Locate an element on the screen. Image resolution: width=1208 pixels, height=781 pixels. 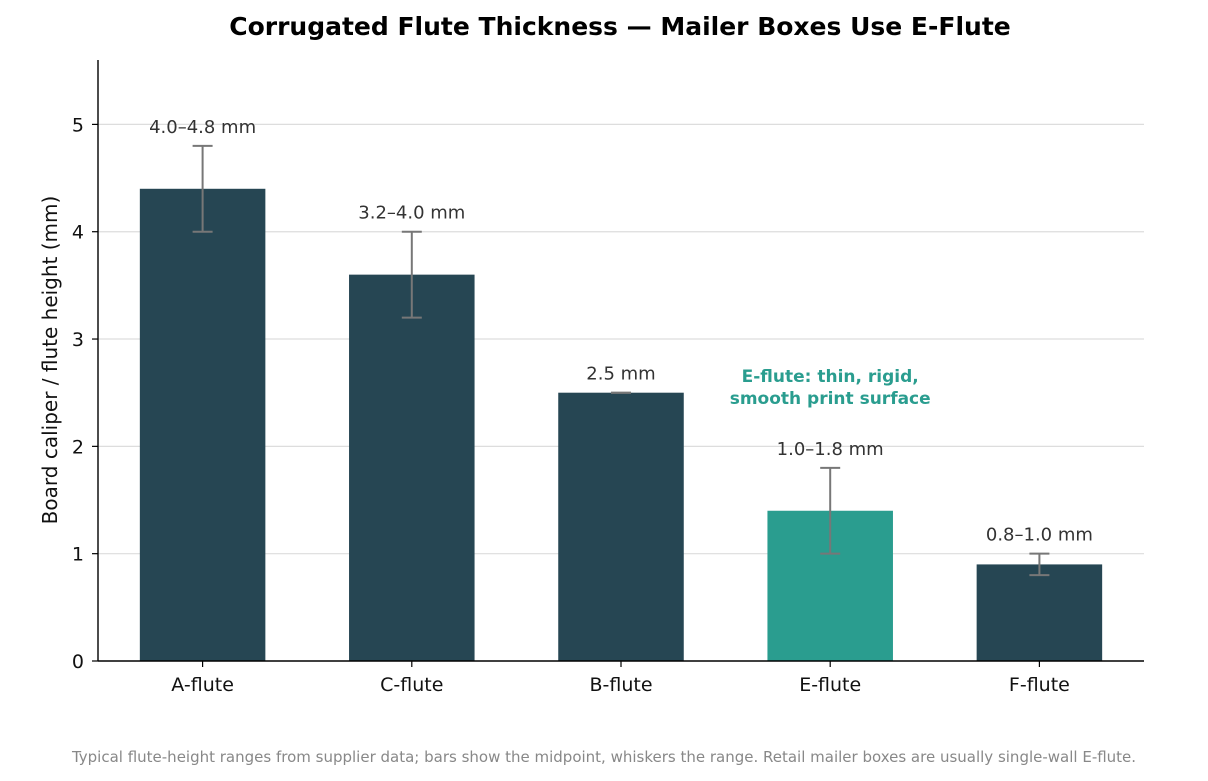
y-tick-label: 0 is located at coordinates (78, 662).